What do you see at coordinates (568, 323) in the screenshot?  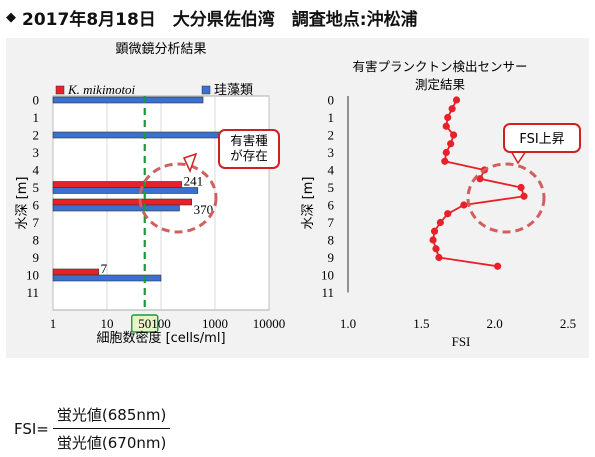 I see `fsi-x-tick-label: 2.5` at bounding box center [568, 323].